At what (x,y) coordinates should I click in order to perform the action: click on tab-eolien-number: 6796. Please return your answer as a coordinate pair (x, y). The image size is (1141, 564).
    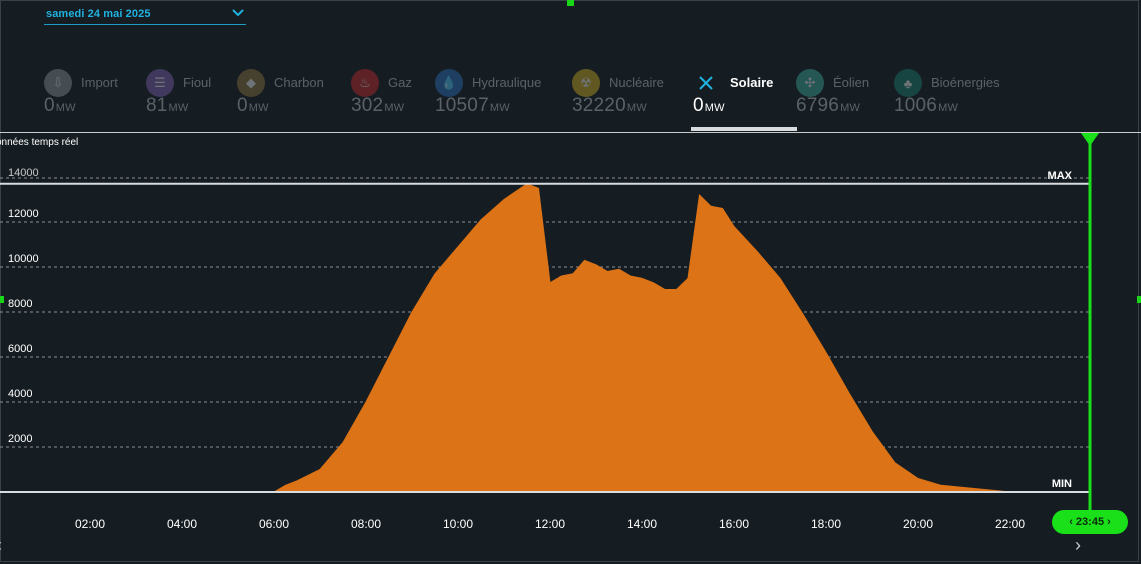
    Looking at the image, I should click on (818, 105).